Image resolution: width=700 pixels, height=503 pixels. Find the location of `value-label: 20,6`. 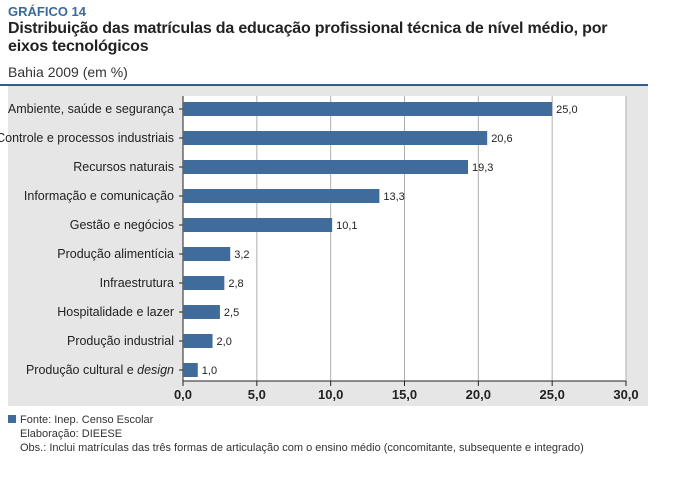

value-label: 20,6 is located at coordinates (501, 139).